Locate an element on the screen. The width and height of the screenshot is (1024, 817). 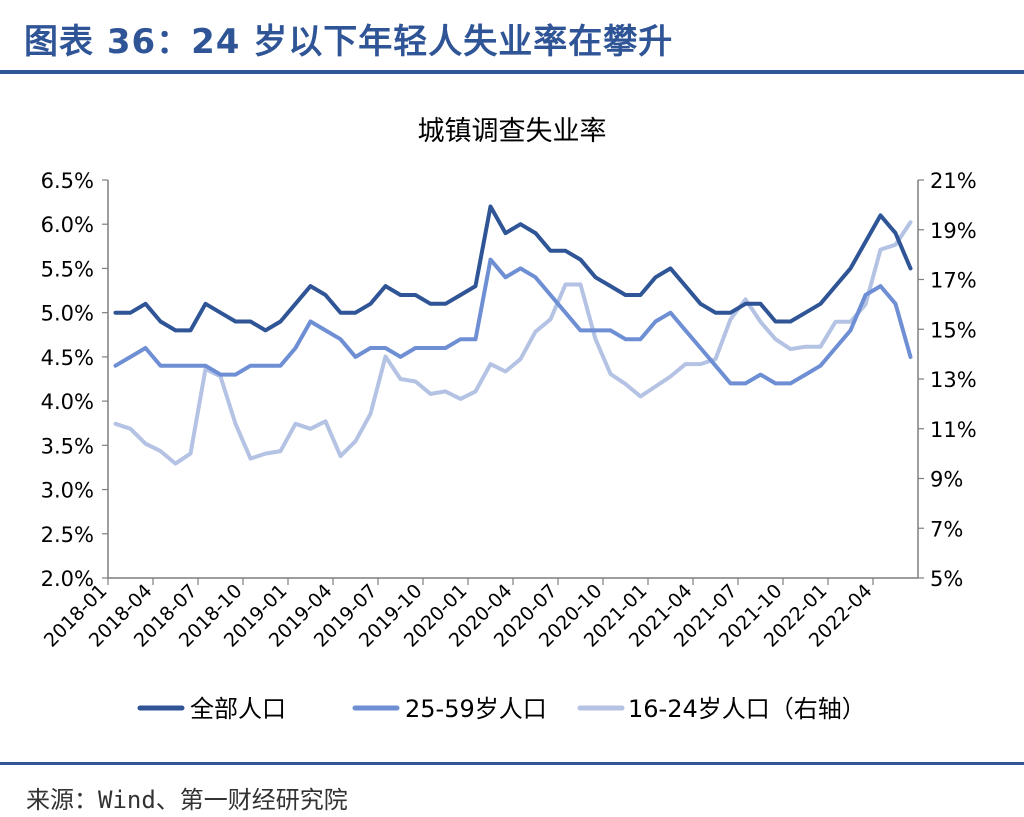
bottom-divider is located at coordinates (512, 763).